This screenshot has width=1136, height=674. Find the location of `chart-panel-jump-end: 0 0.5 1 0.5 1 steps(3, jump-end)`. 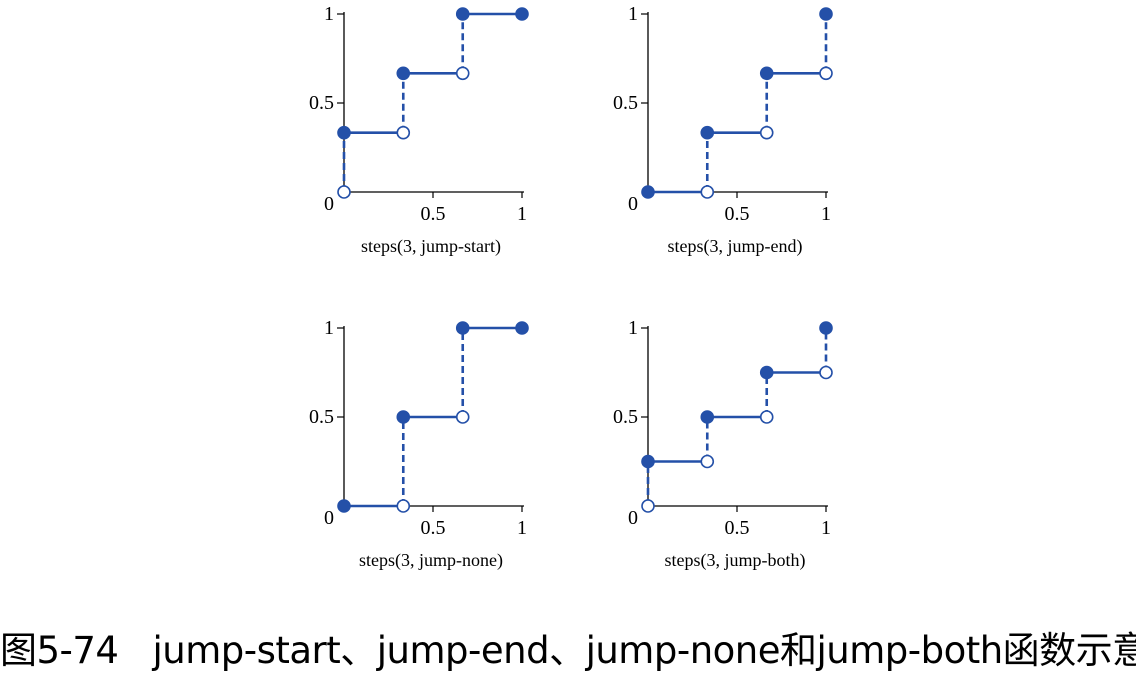

chart-panel-jump-end: 0 0.5 1 0.5 1 steps(3, jump-end) is located at coordinates (743, 135).